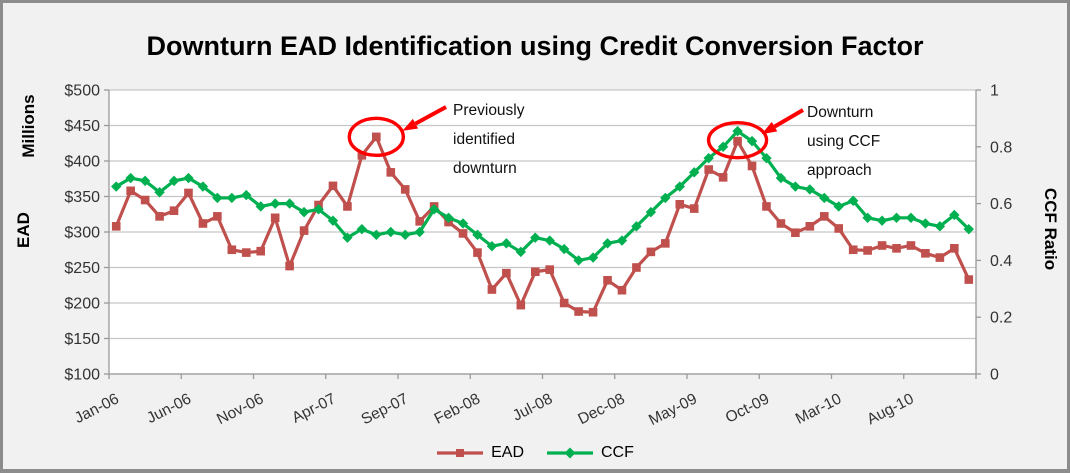 The image size is (1070, 473). I want to click on x-tick-label: Oct-09, so click(747, 408).